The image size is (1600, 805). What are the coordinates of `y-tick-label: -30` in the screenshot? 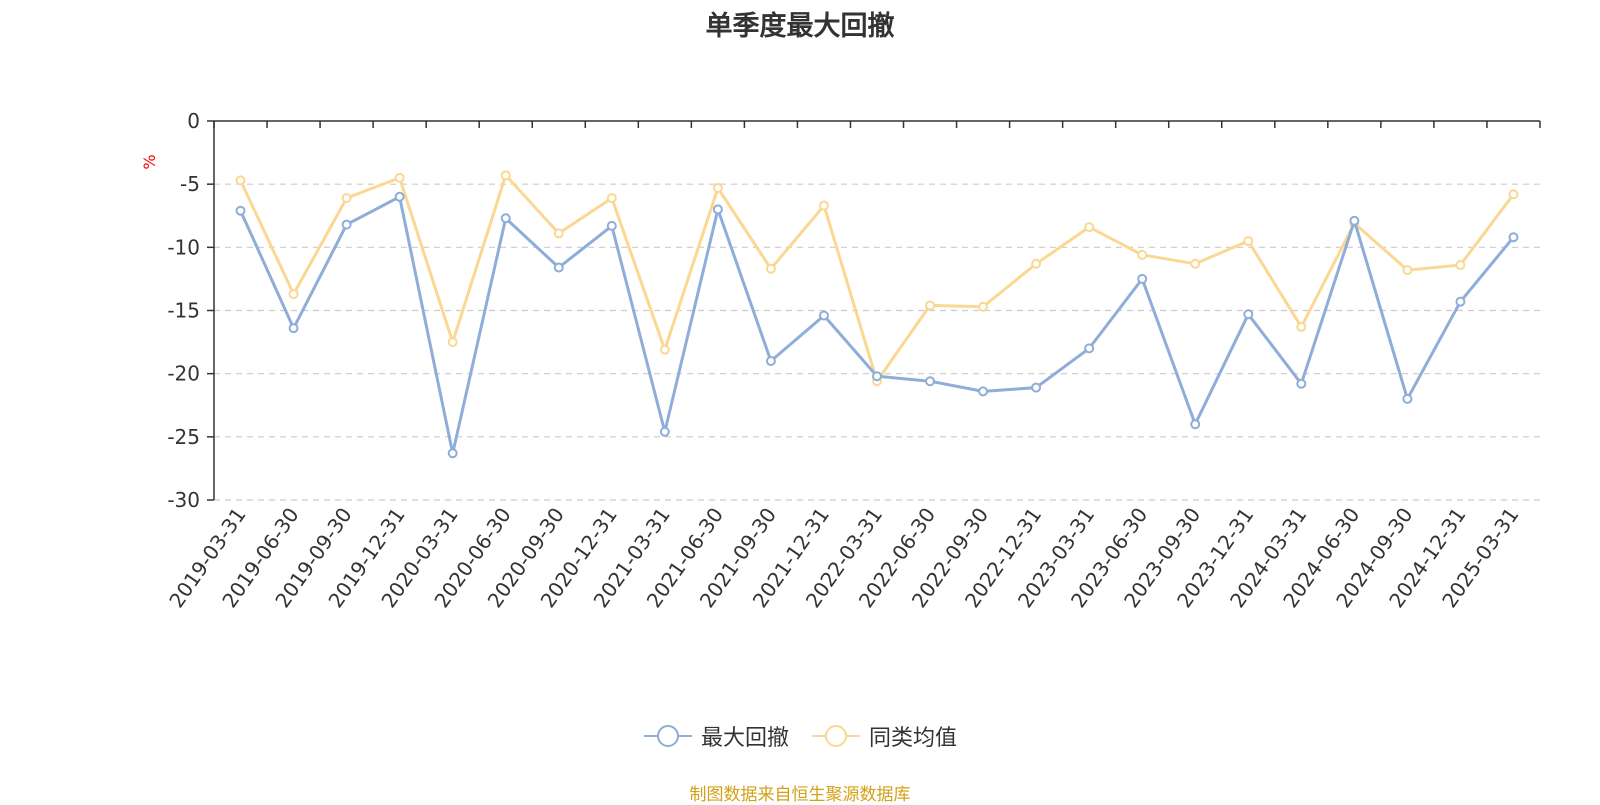 It's located at (183, 500).